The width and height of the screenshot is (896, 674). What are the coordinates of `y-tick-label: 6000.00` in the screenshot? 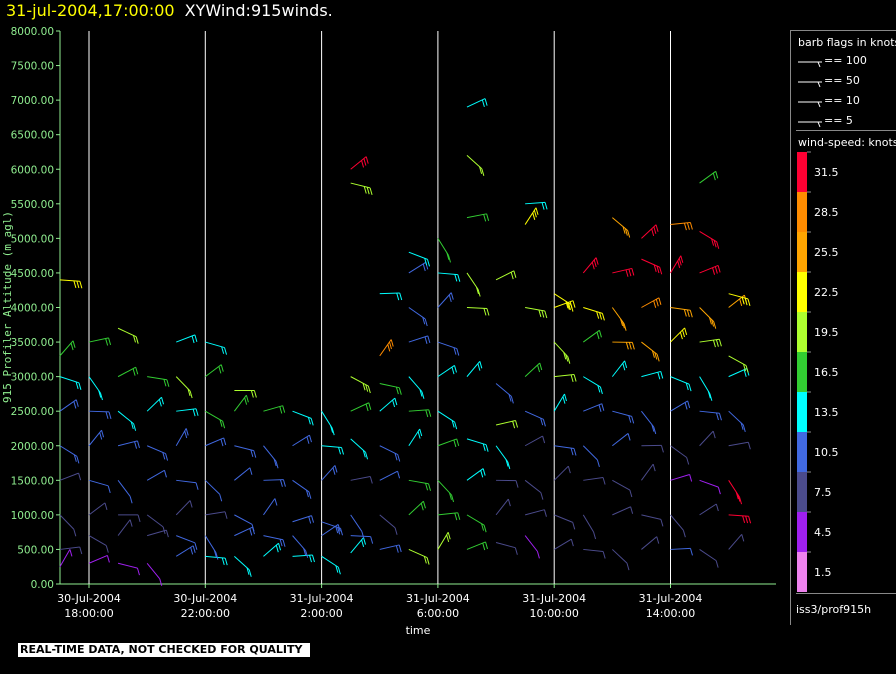 It's located at (32, 170).